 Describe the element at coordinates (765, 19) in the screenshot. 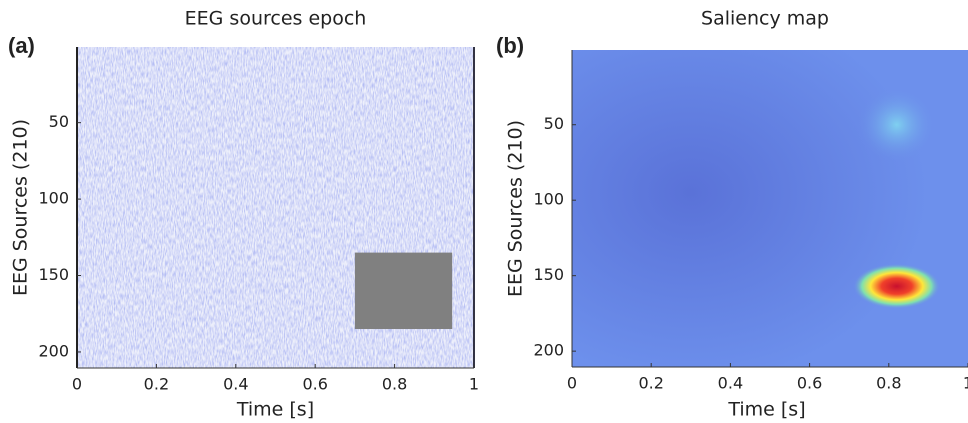

I see `chart-title: Saliency map` at that location.